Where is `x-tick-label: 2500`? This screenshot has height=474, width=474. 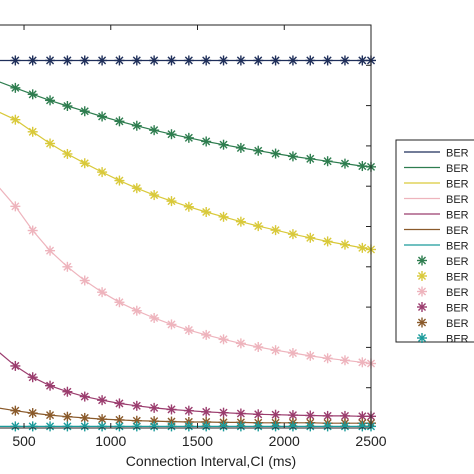
x-tick-label: 2500 is located at coordinates (370, 441).